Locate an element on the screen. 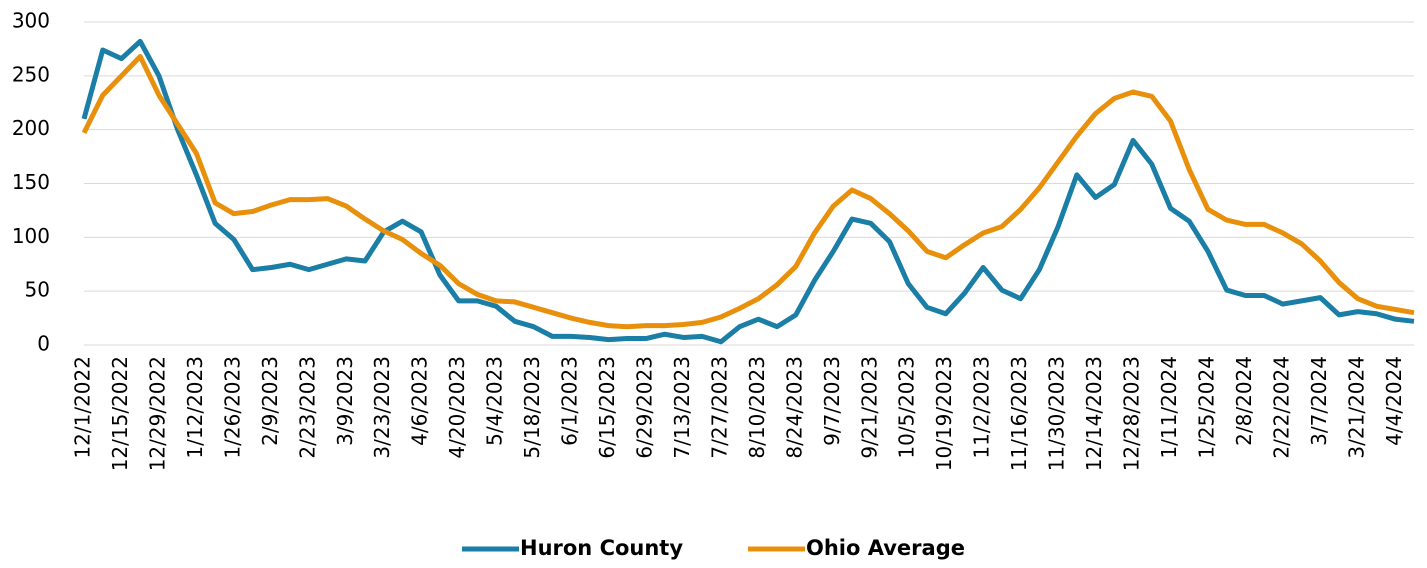 This screenshot has width=1427, height=568. x-tick-label: 12/28/2023 is located at coordinates (1132, 413).